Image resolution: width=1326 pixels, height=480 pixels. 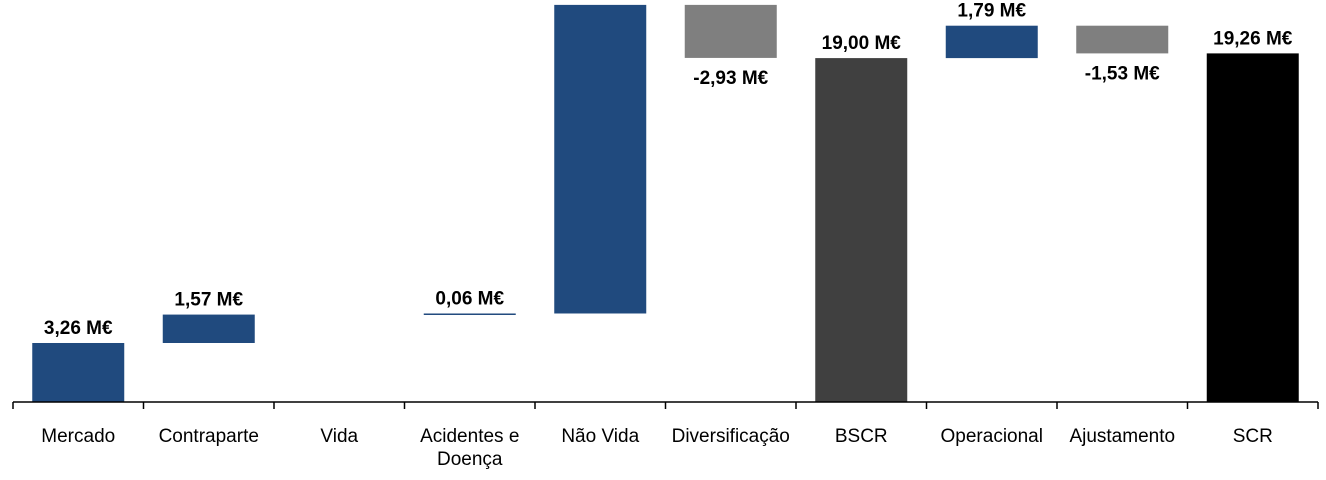 I want to click on value-label-bscr: 19,00 M€, so click(x=862, y=43).